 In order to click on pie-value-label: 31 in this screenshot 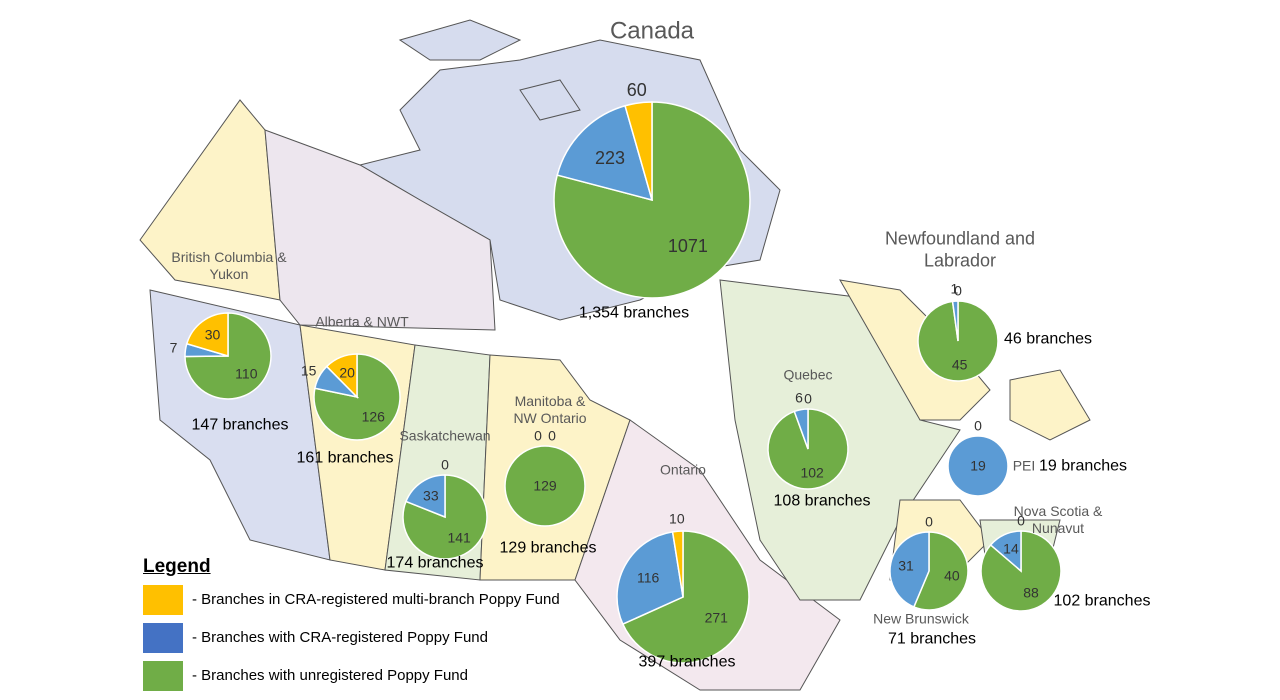, I will do `click(906, 565)`.